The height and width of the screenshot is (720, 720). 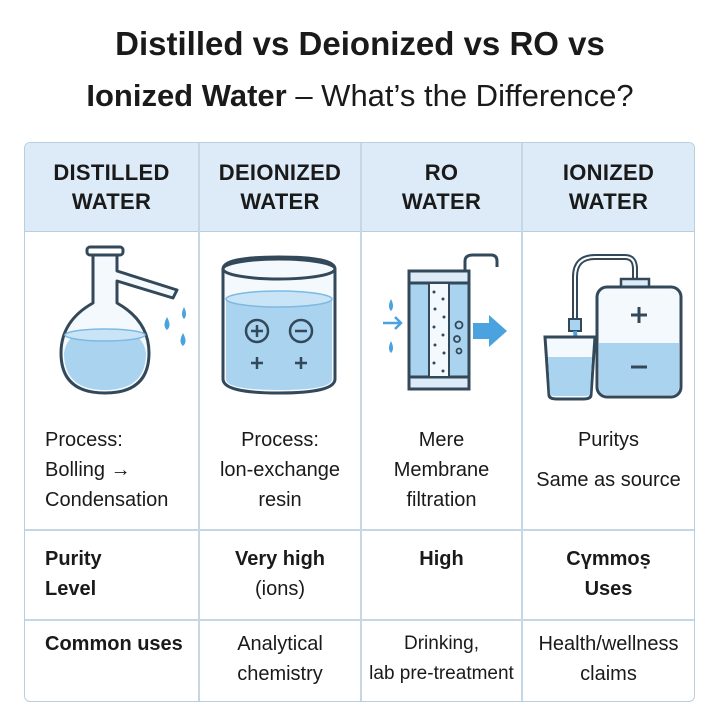 What do you see at coordinates (608, 659) in the screenshot?
I see `uses-ionized: Health/wellness claims` at bounding box center [608, 659].